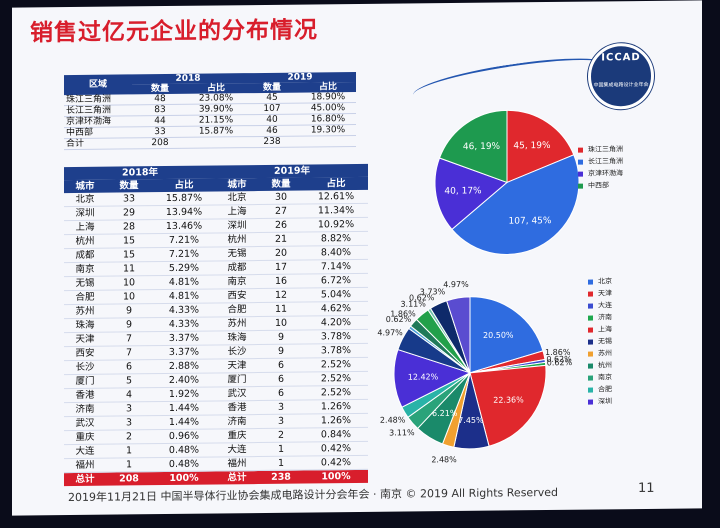 Image resolution: width=720 pixels, height=528 pixels. What do you see at coordinates (336, 476) in the screenshot?
I see `total-share-2019: 100%` at bounding box center [336, 476].